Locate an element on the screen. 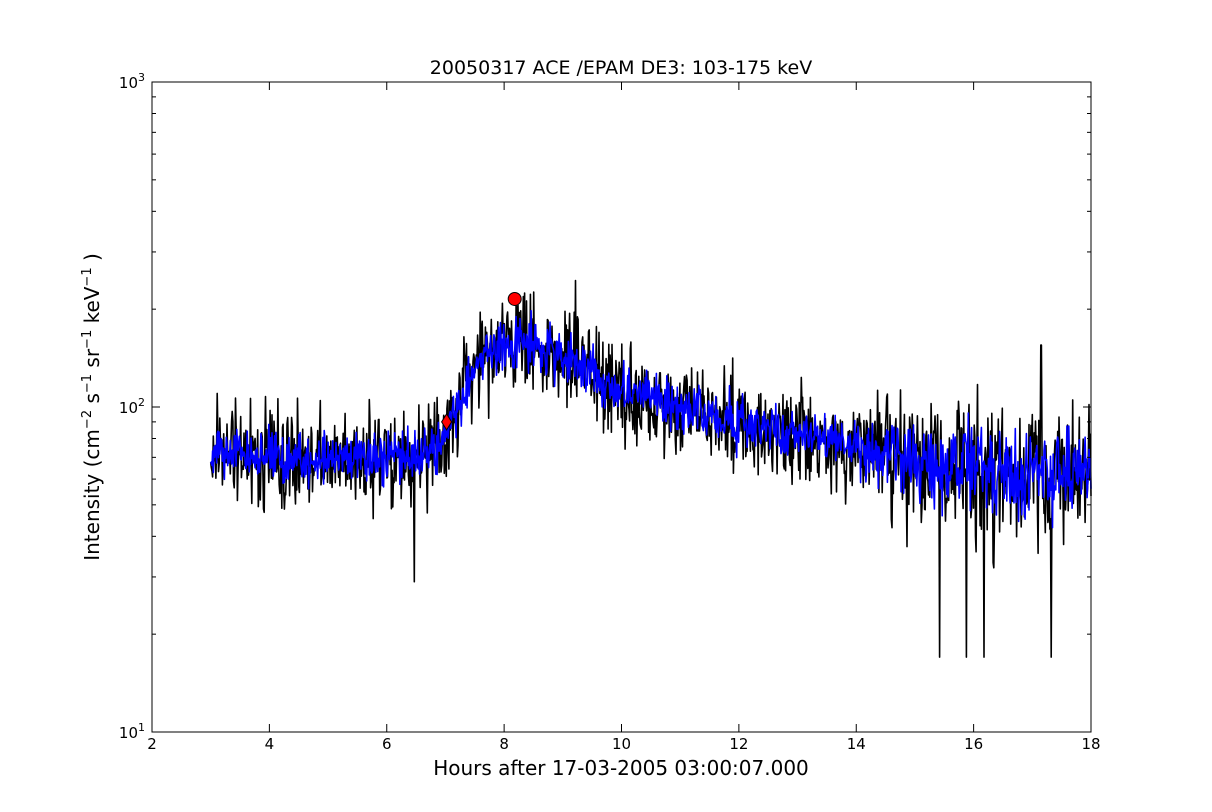 The height and width of the screenshot is (812, 1212). peak-circle-marker is located at coordinates (514, 298).